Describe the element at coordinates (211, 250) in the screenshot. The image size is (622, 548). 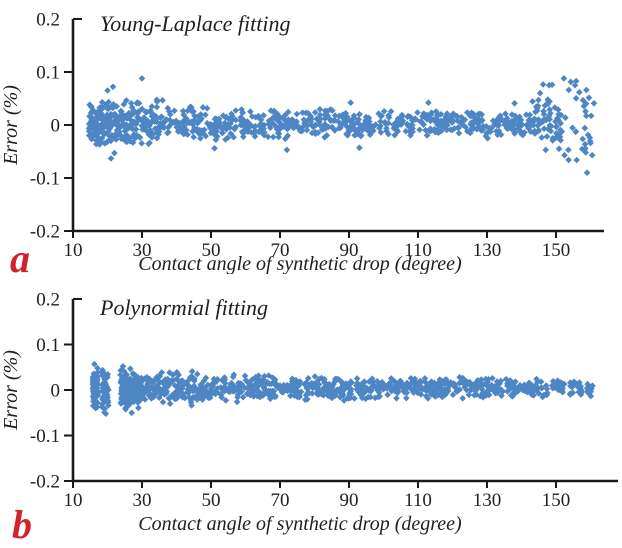
I see `x-tick-label-a-50: 50` at that location.